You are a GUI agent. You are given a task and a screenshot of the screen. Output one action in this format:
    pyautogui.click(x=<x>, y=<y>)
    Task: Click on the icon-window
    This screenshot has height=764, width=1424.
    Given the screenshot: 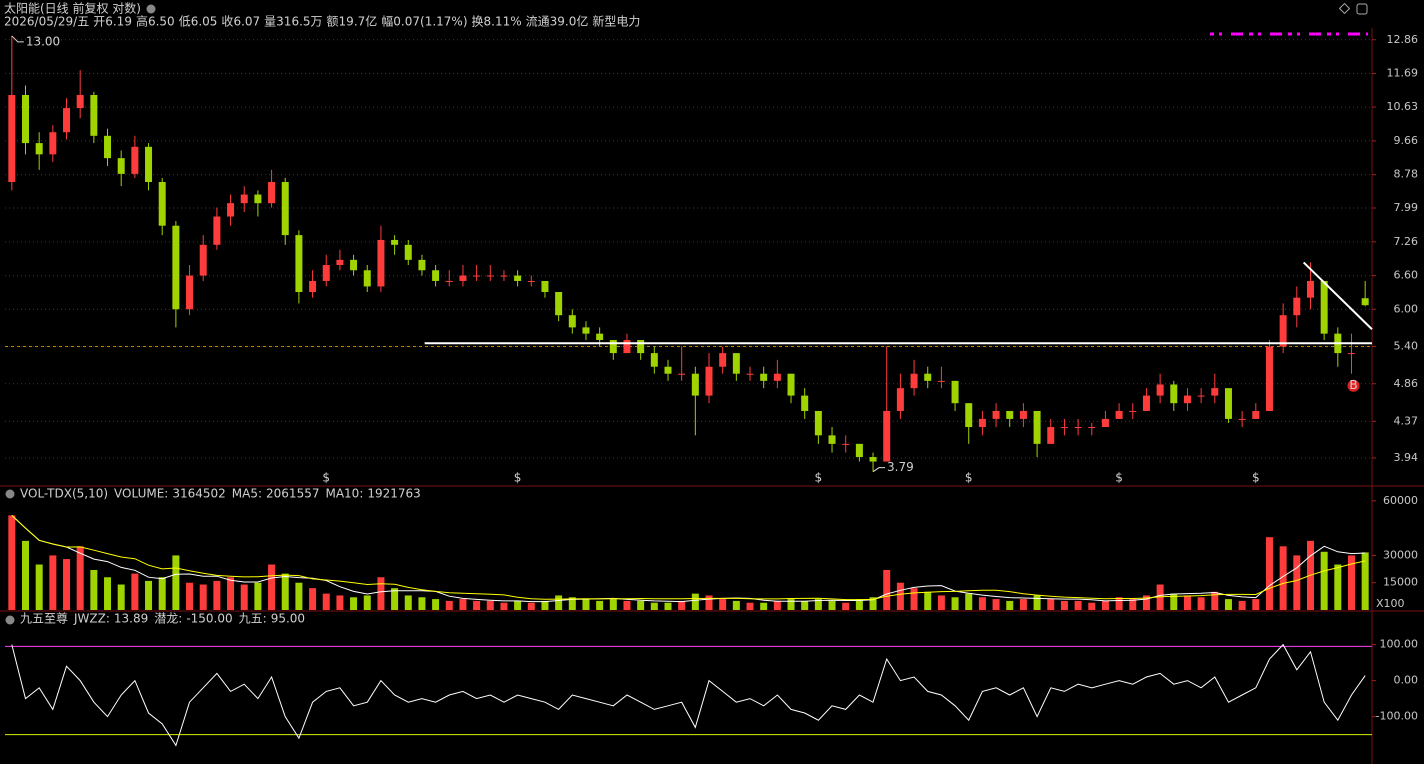 What is the action you would take?
    pyautogui.click(x=1362, y=9)
    